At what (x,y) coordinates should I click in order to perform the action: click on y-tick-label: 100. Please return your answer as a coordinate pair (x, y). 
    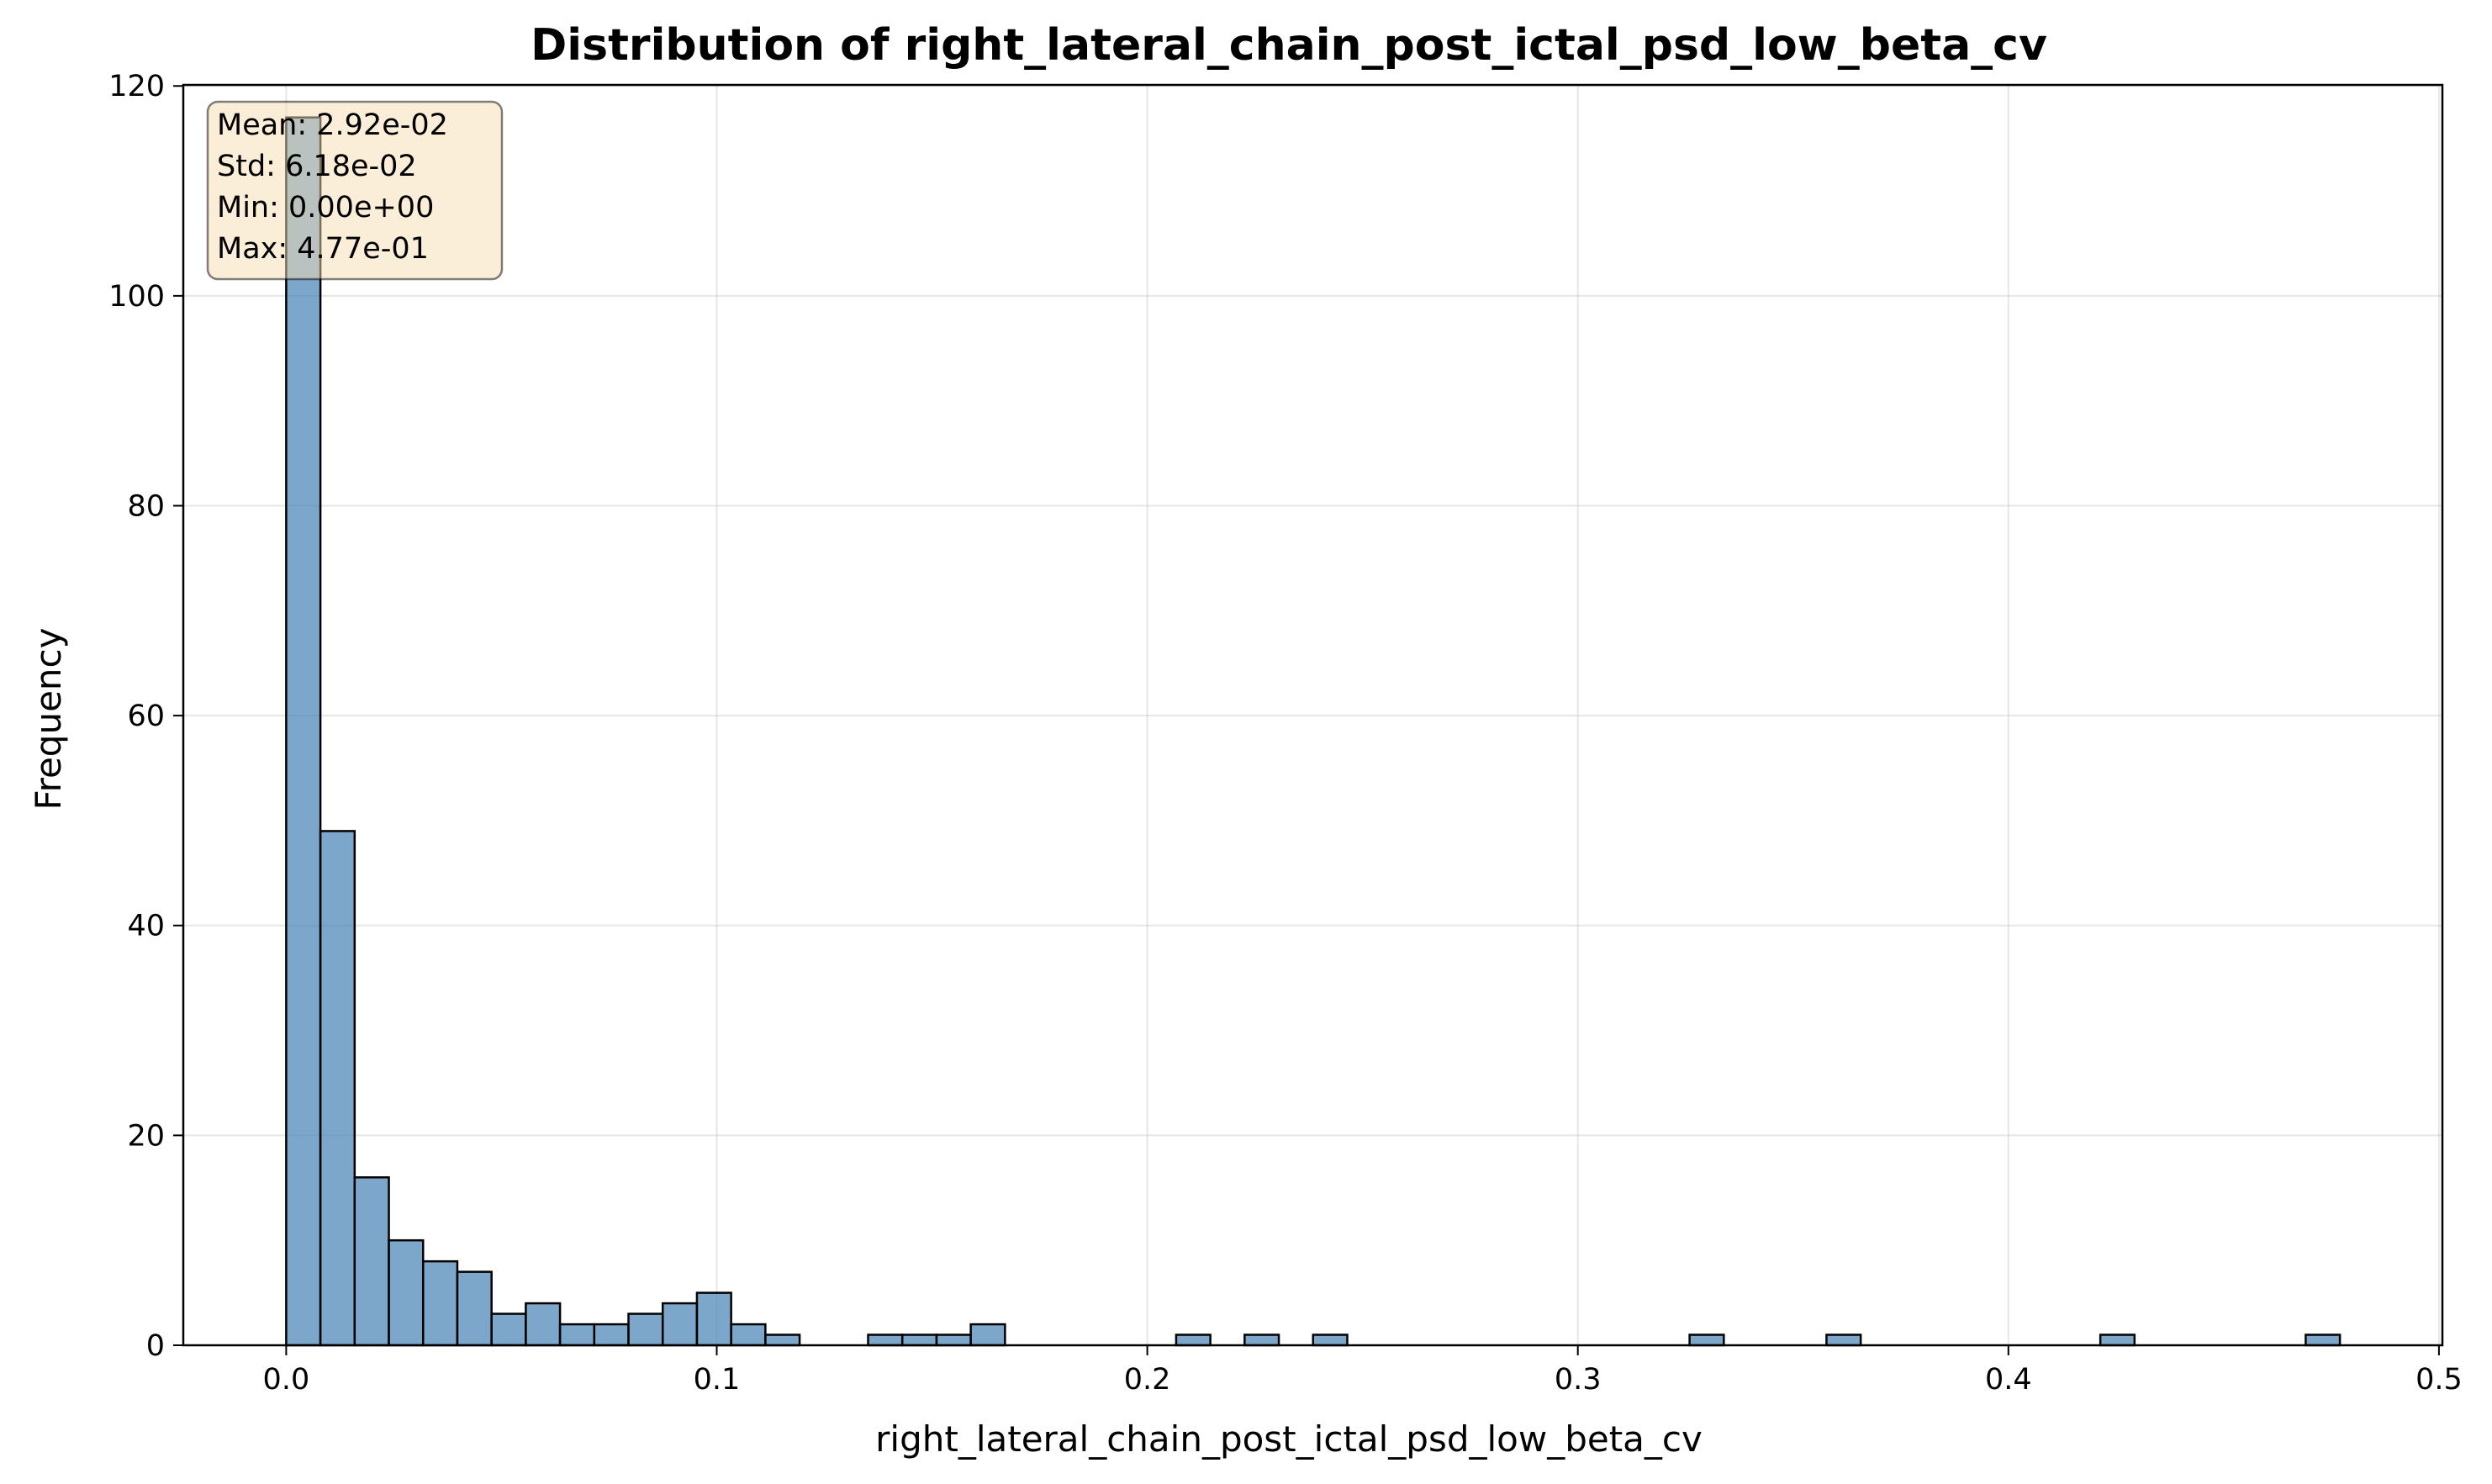
    Looking at the image, I should click on (136, 297).